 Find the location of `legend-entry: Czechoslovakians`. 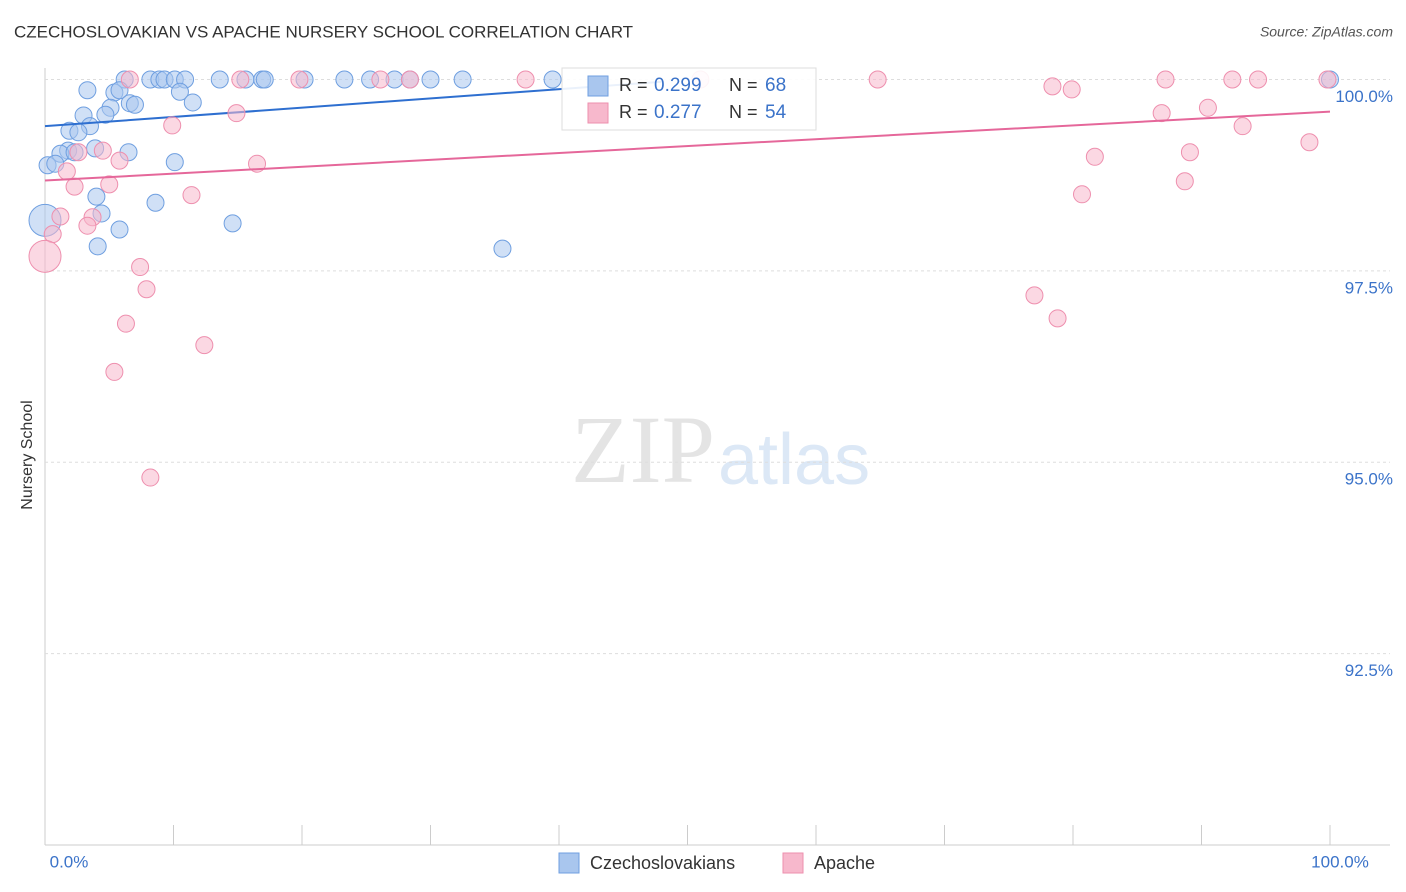

legend-entry: Czechoslovakians is located at coordinates (662, 863).